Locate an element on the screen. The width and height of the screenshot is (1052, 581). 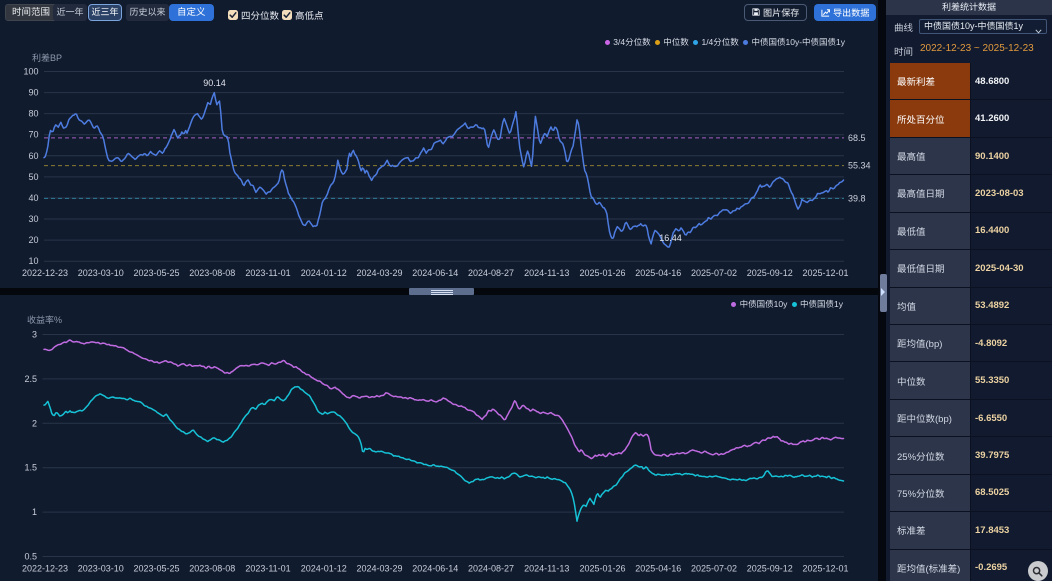
legend-item: 1/4分位数 is located at coordinates (716, 42).